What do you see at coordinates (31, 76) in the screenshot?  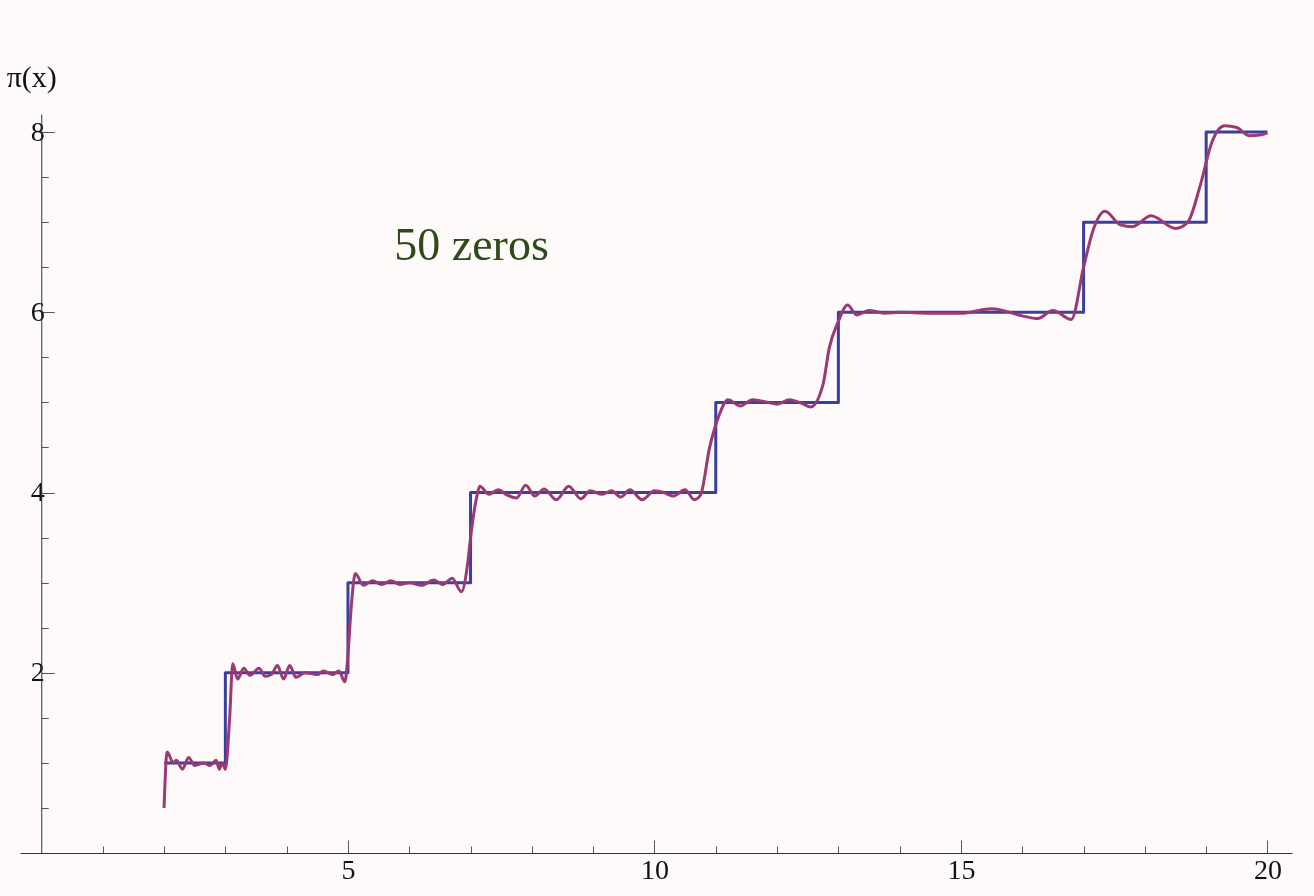 I see `y-axis-title: π(x)` at bounding box center [31, 76].